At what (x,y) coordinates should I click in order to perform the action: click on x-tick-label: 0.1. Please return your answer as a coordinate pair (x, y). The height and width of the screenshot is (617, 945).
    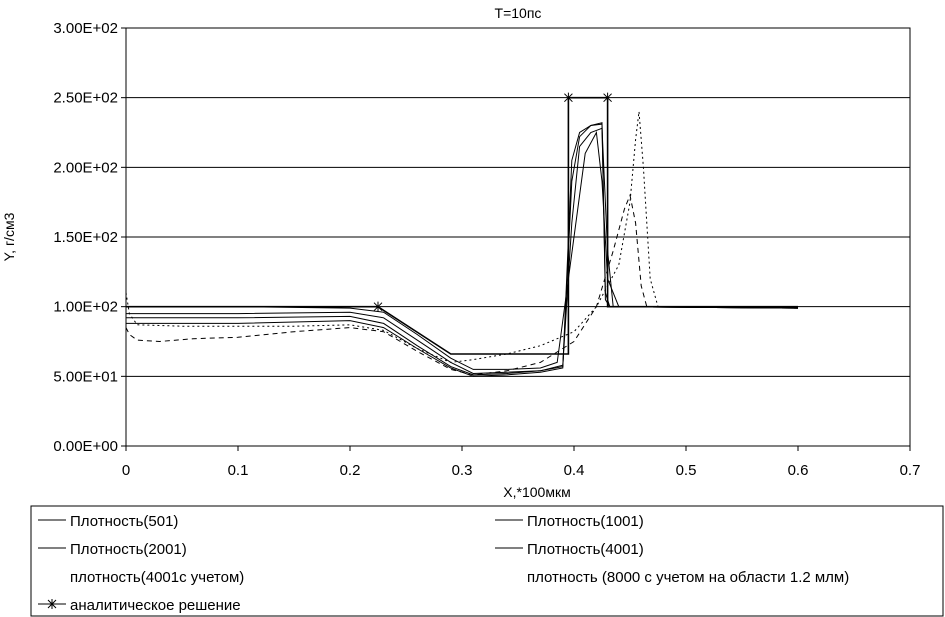
    Looking at the image, I should click on (238, 470).